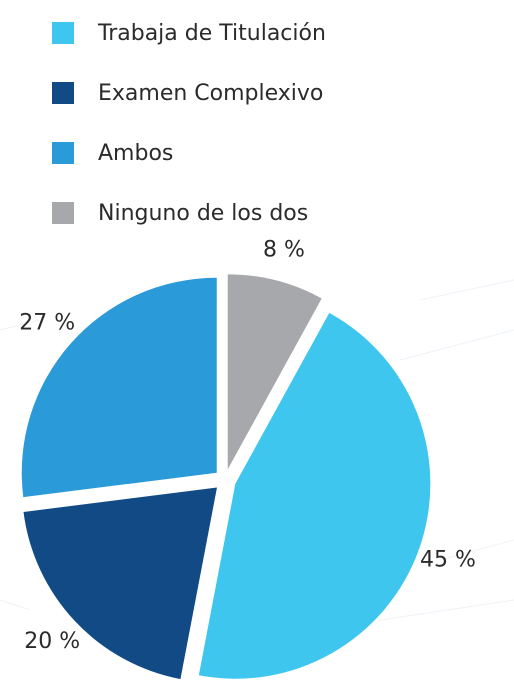 This screenshot has height=684, width=514. What do you see at coordinates (135, 153) in the screenshot?
I see `legend-label: Ambos` at bounding box center [135, 153].